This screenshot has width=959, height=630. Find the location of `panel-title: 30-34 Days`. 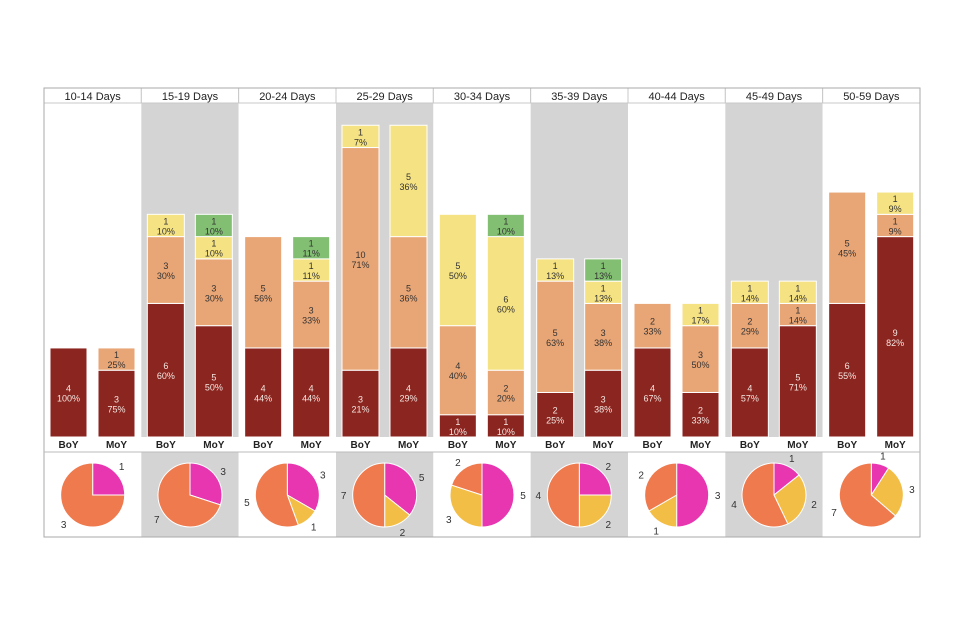

panel-title: 30-34 Days is located at coordinates (482, 97).